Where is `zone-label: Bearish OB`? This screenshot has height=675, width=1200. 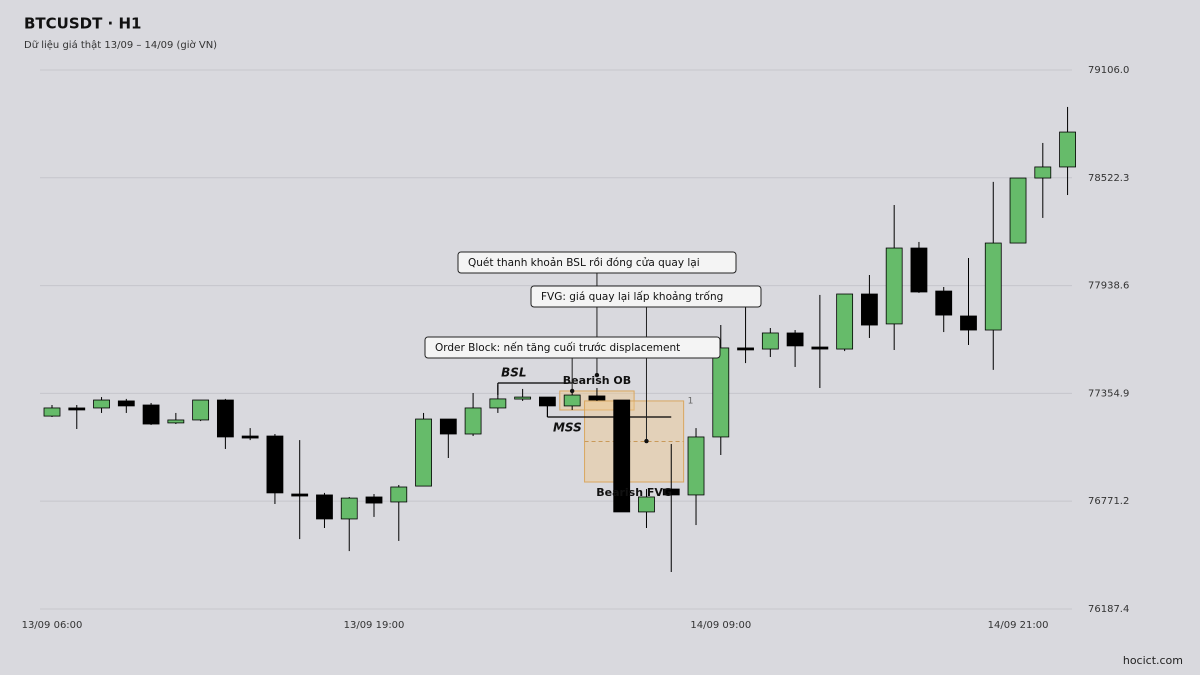 zone-label: Bearish OB is located at coordinates (597, 380).